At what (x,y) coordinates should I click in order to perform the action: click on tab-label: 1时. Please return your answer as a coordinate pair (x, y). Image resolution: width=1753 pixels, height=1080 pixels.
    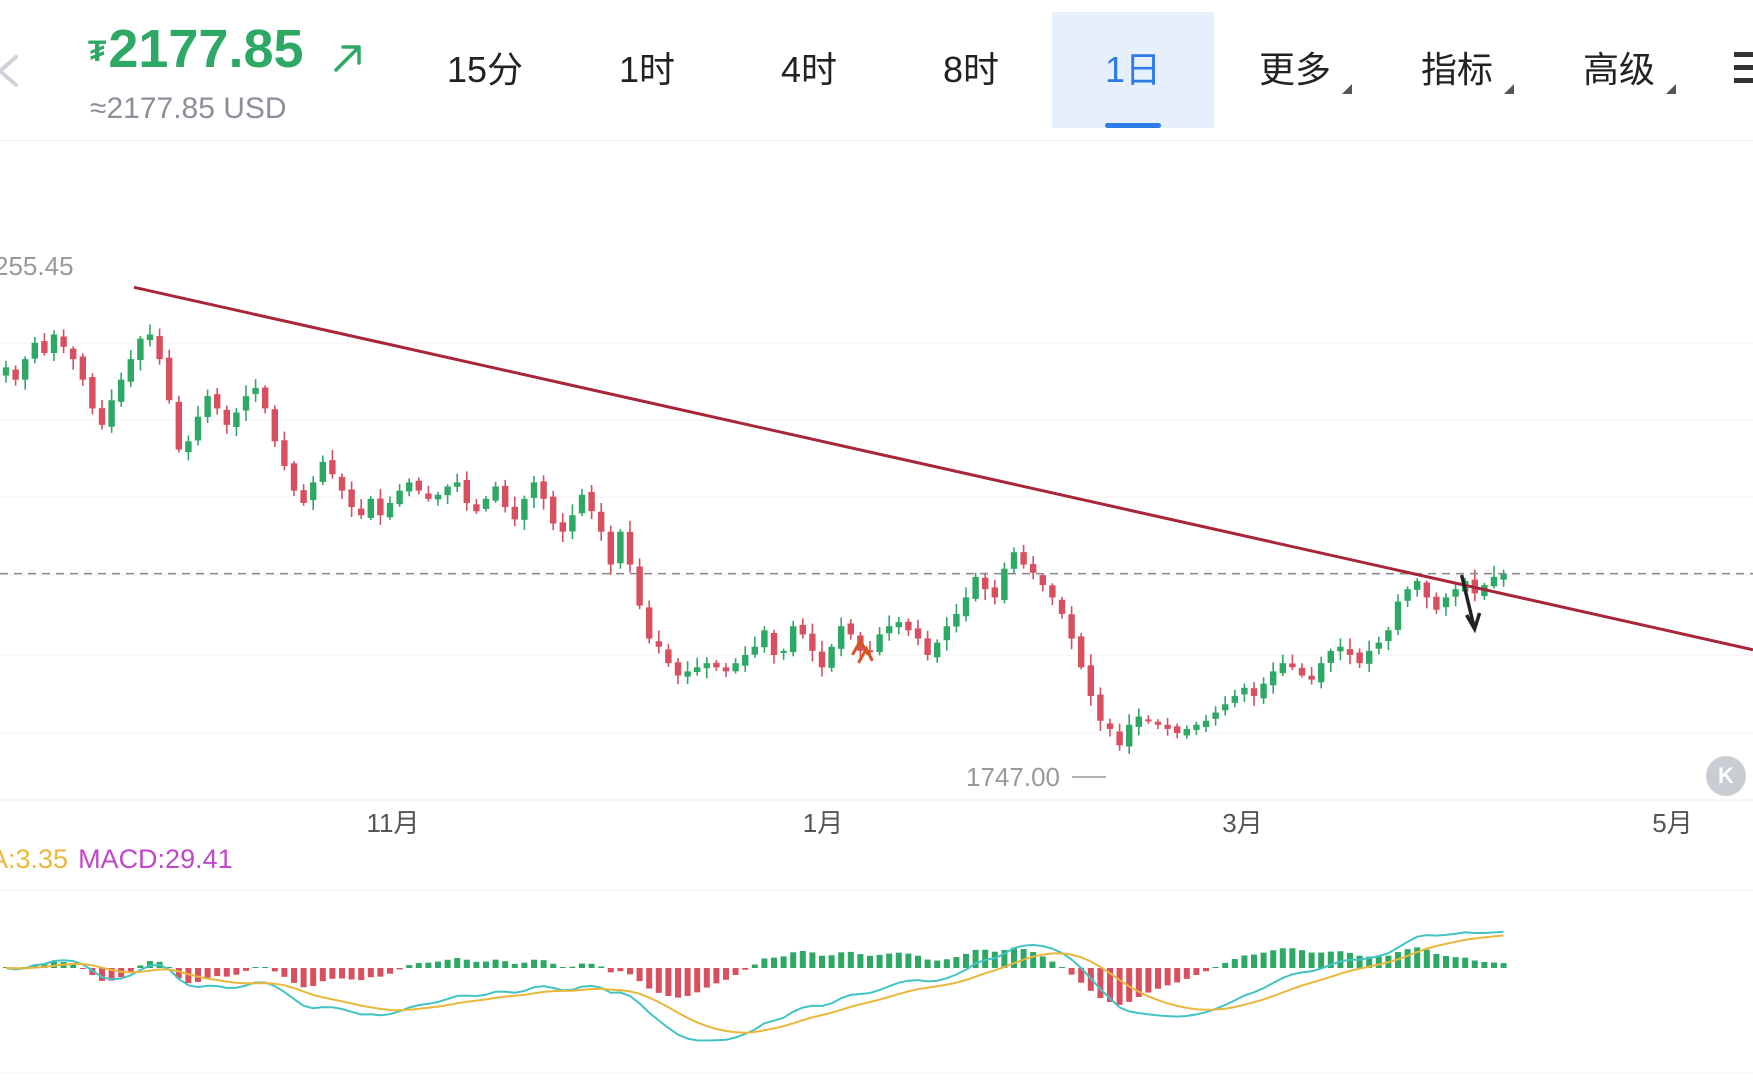
    Looking at the image, I should click on (647, 69).